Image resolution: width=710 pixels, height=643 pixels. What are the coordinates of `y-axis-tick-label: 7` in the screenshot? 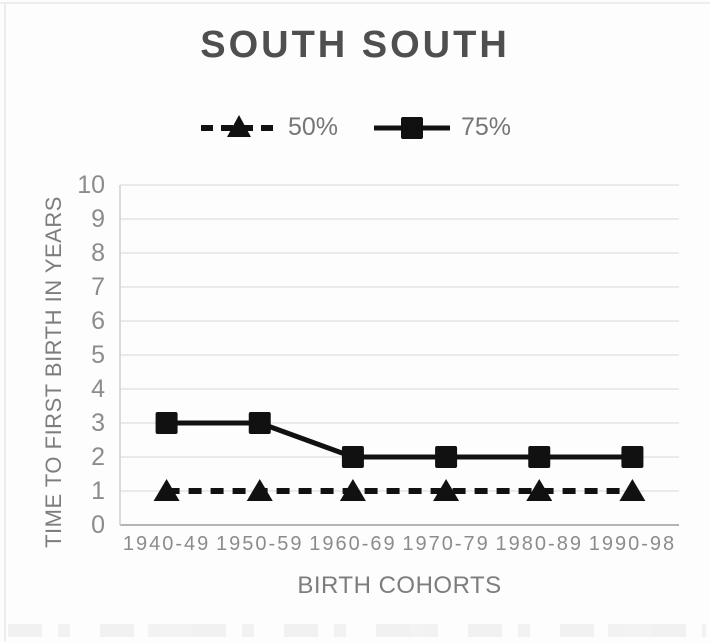 It's located at (98, 287).